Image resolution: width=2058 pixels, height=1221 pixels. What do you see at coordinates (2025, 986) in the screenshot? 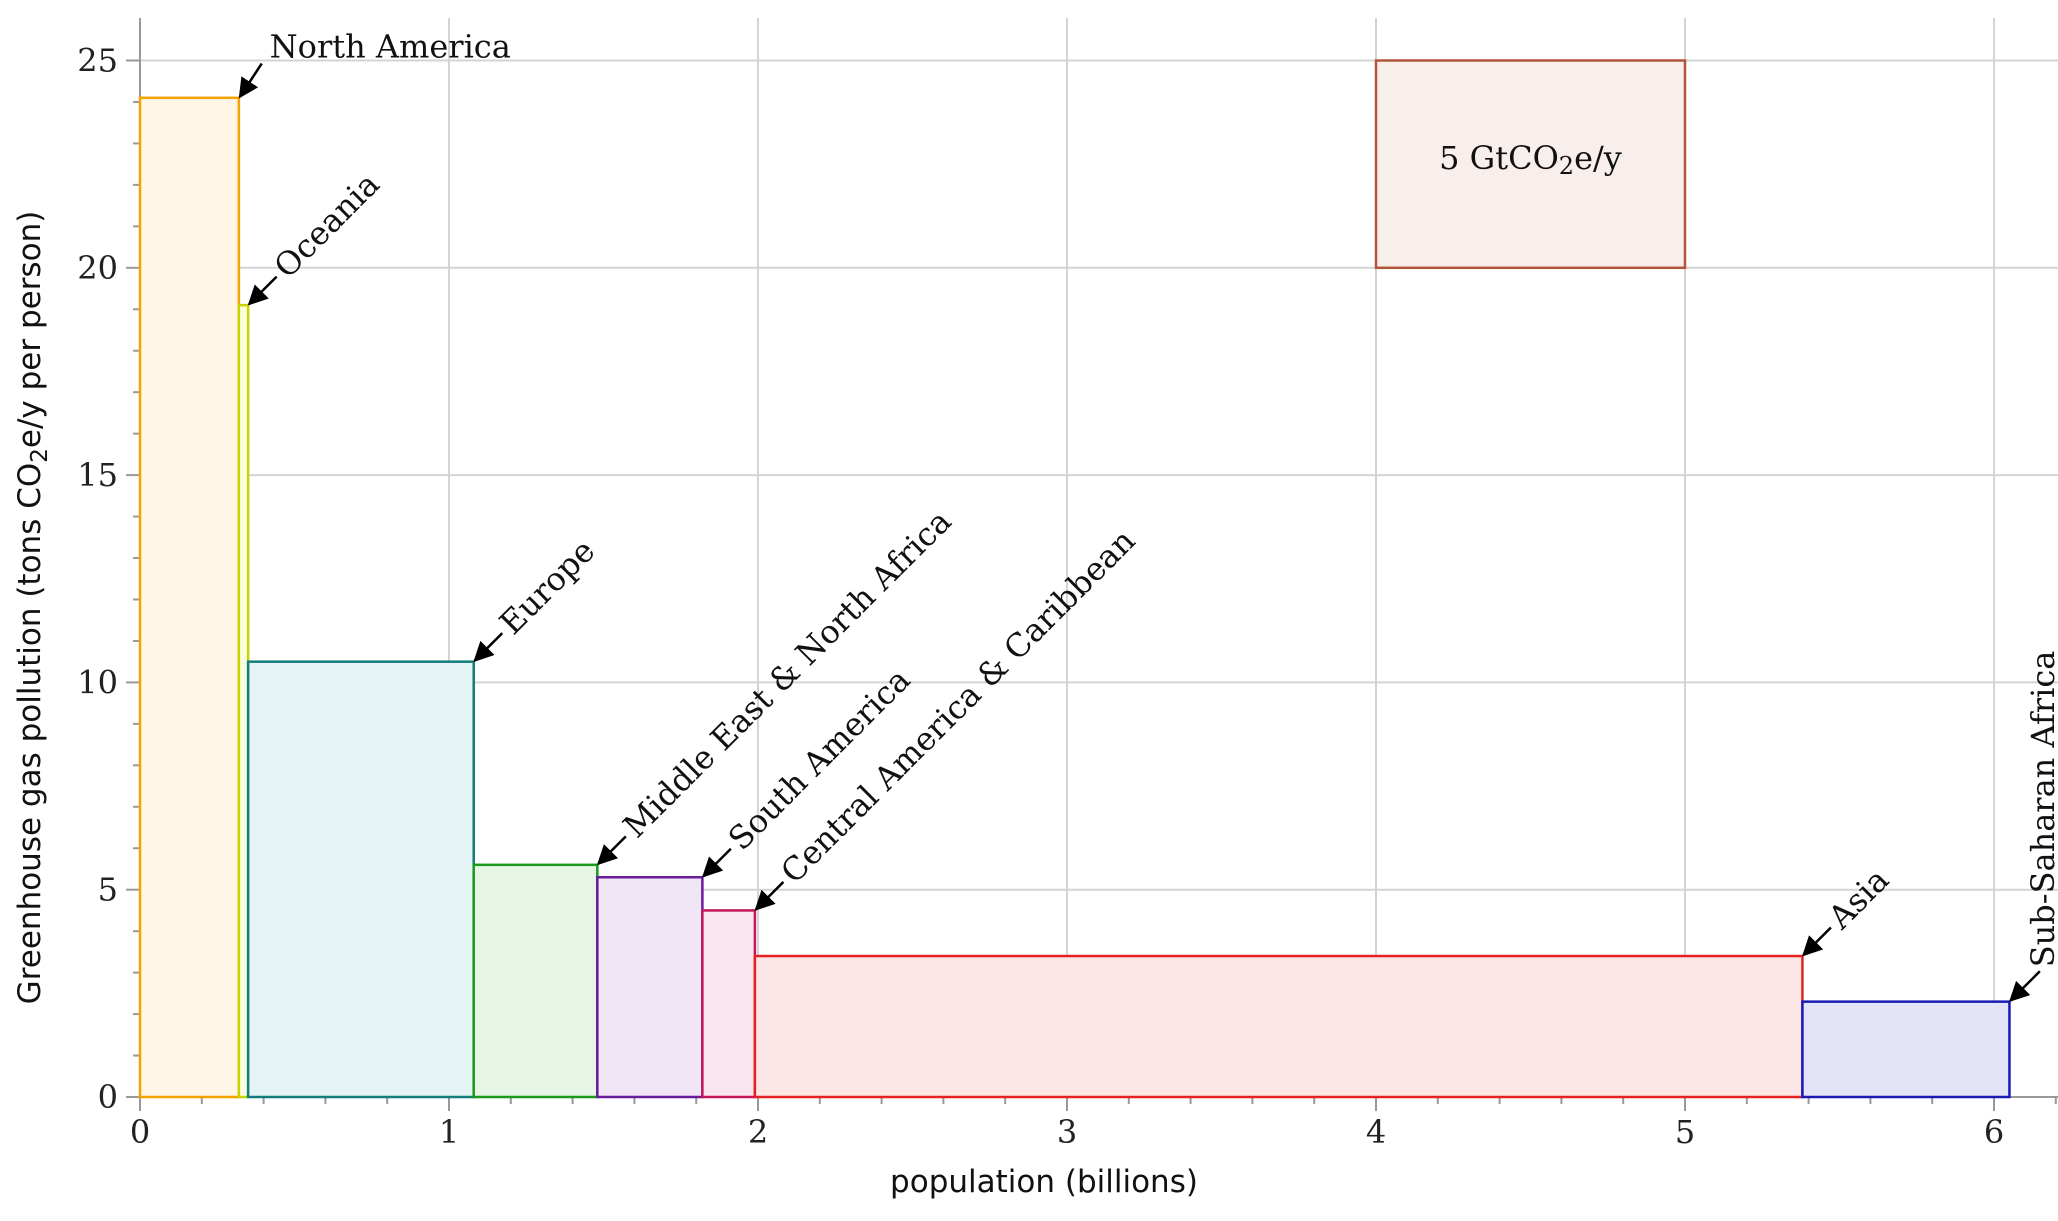
I see `arrow-sub-saharan-africa` at bounding box center [2025, 986].